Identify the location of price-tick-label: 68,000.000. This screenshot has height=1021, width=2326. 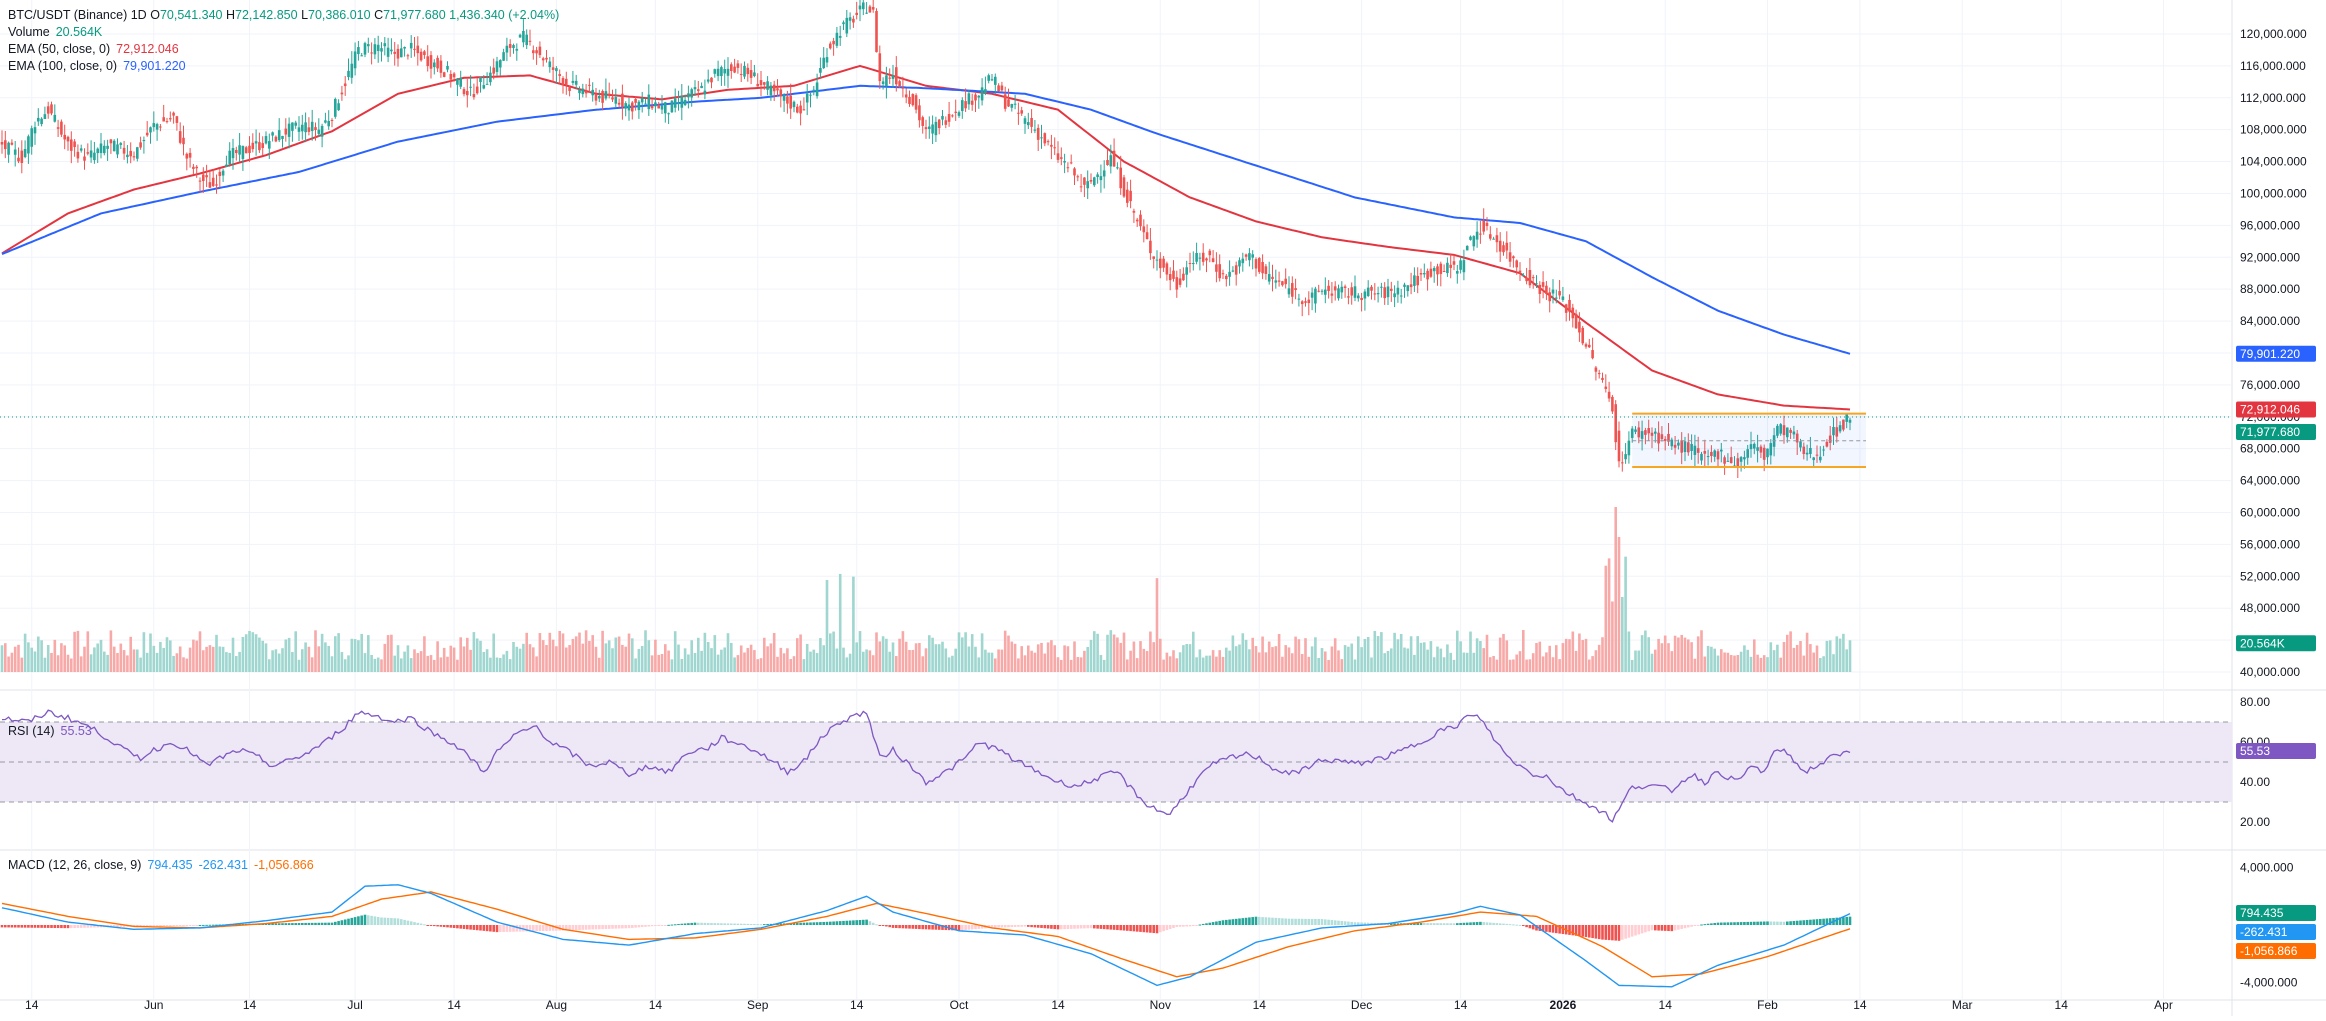
(2270, 449).